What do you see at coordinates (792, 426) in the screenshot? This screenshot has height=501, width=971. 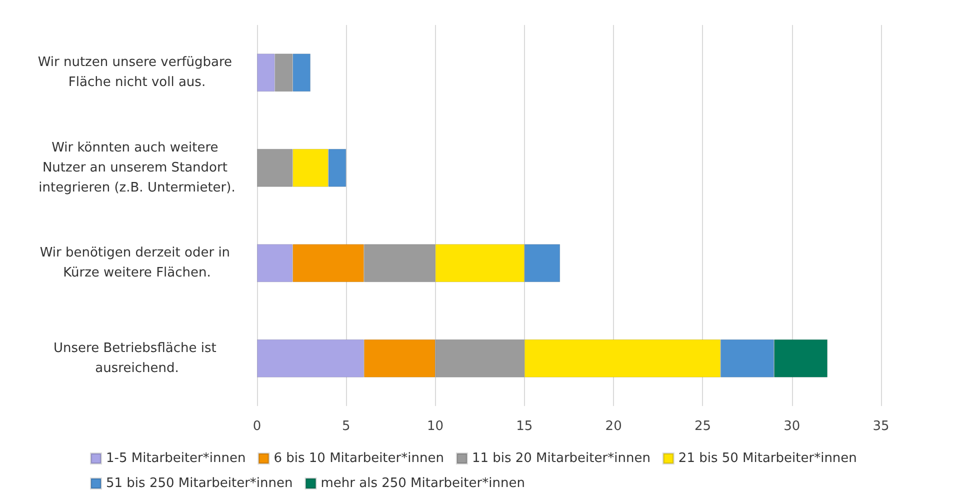 I see `x-tick-label: 30` at bounding box center [792, 426].